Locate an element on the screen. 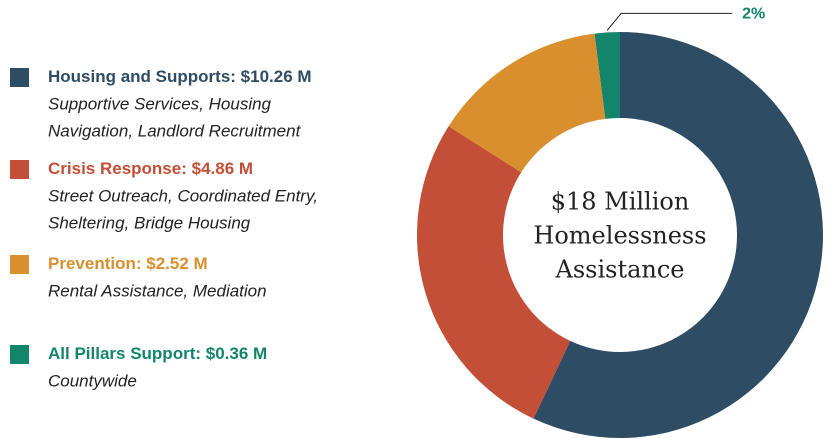  annotation-leader is located at coordinates (669, 21).